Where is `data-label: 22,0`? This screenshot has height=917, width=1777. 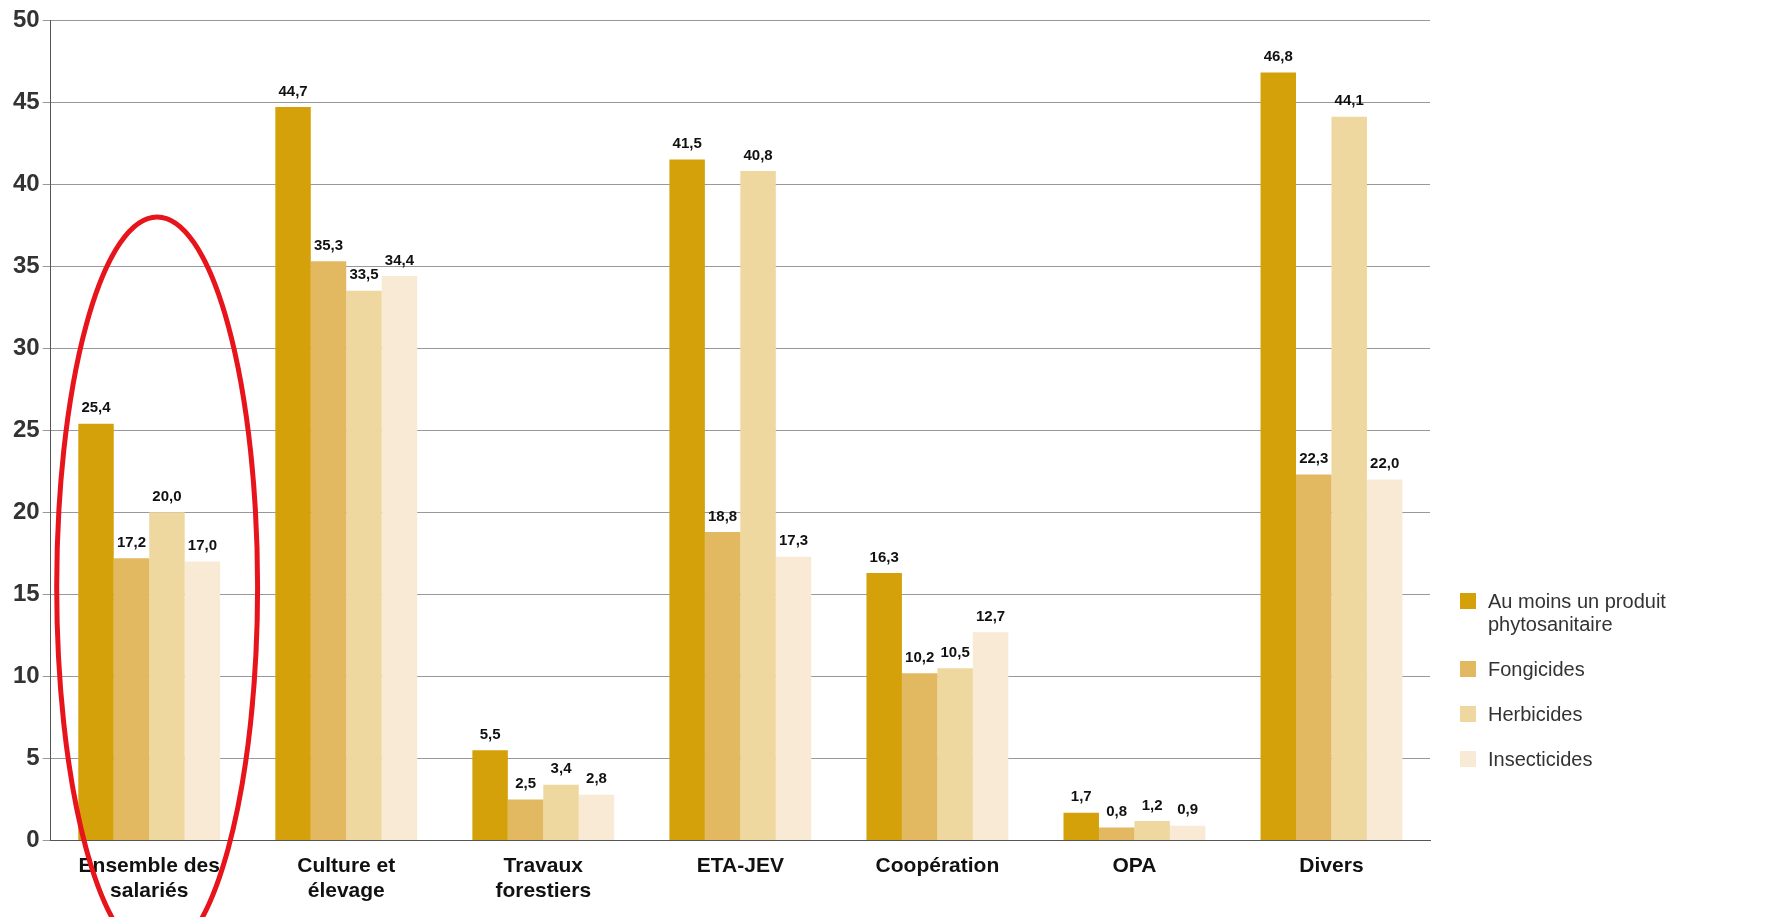 data-label: 22,0 is located at coordinates (1385, 463).